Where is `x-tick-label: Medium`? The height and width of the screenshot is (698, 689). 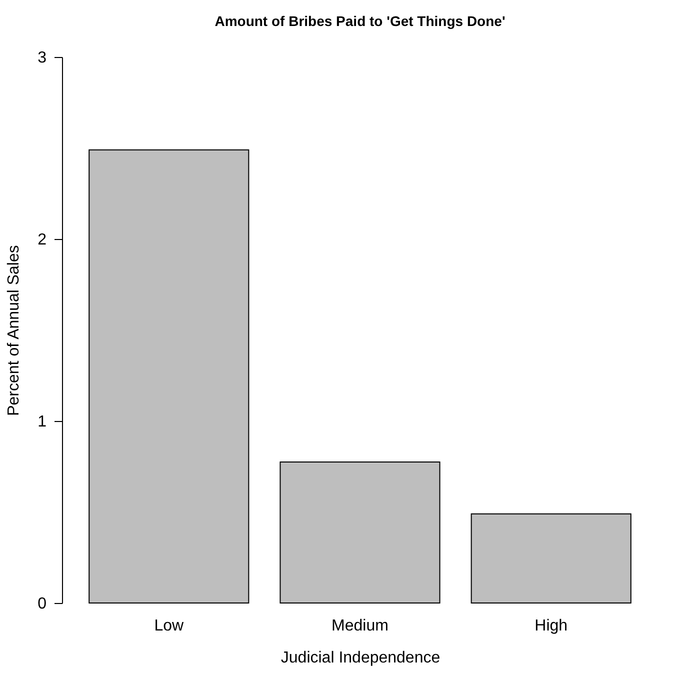 x-tick-label: Medium is located at coordinates (360, 626).